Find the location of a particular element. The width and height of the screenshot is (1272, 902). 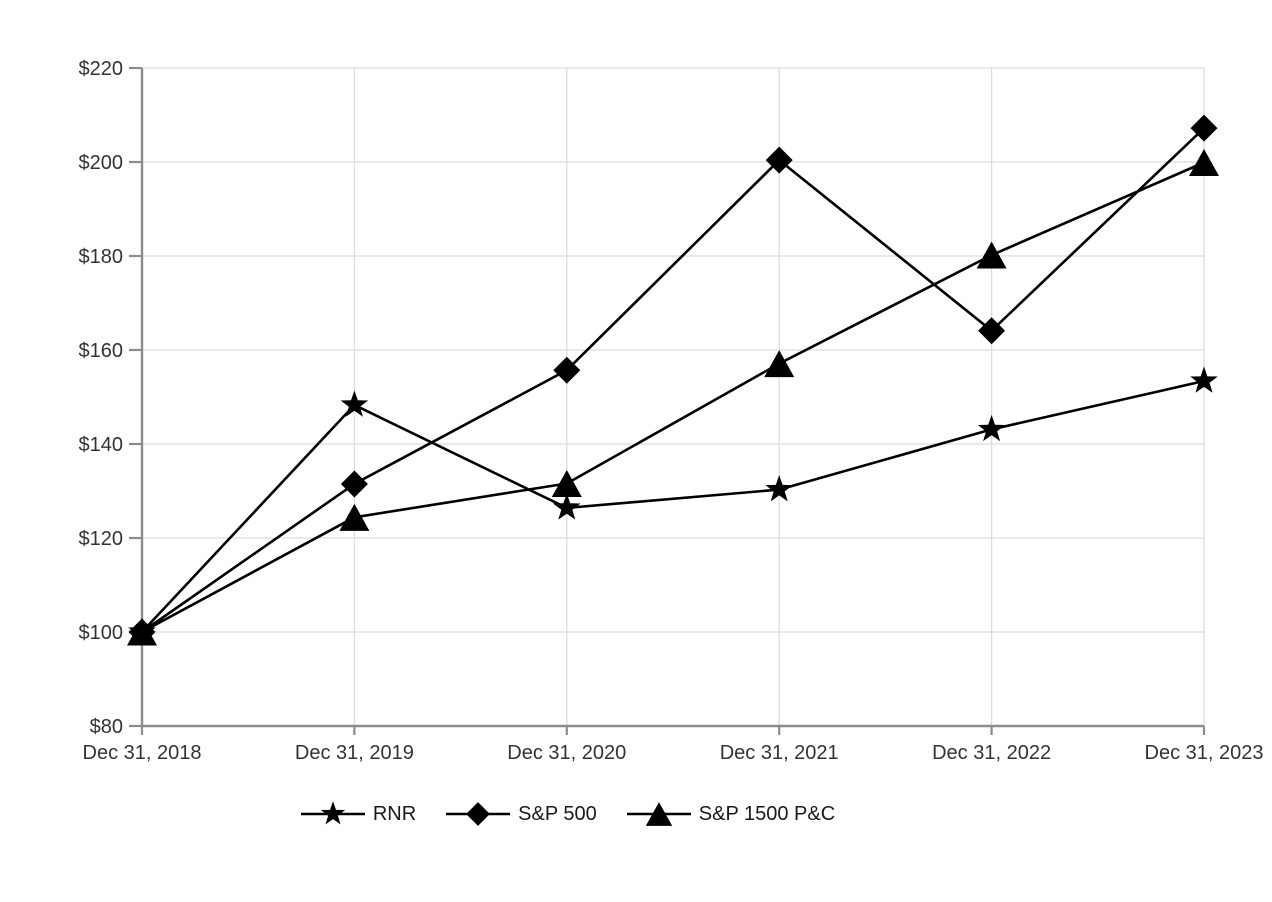

x-axis-tick-label: Dec 31, 2023 is located at coordinates (1204, 753).